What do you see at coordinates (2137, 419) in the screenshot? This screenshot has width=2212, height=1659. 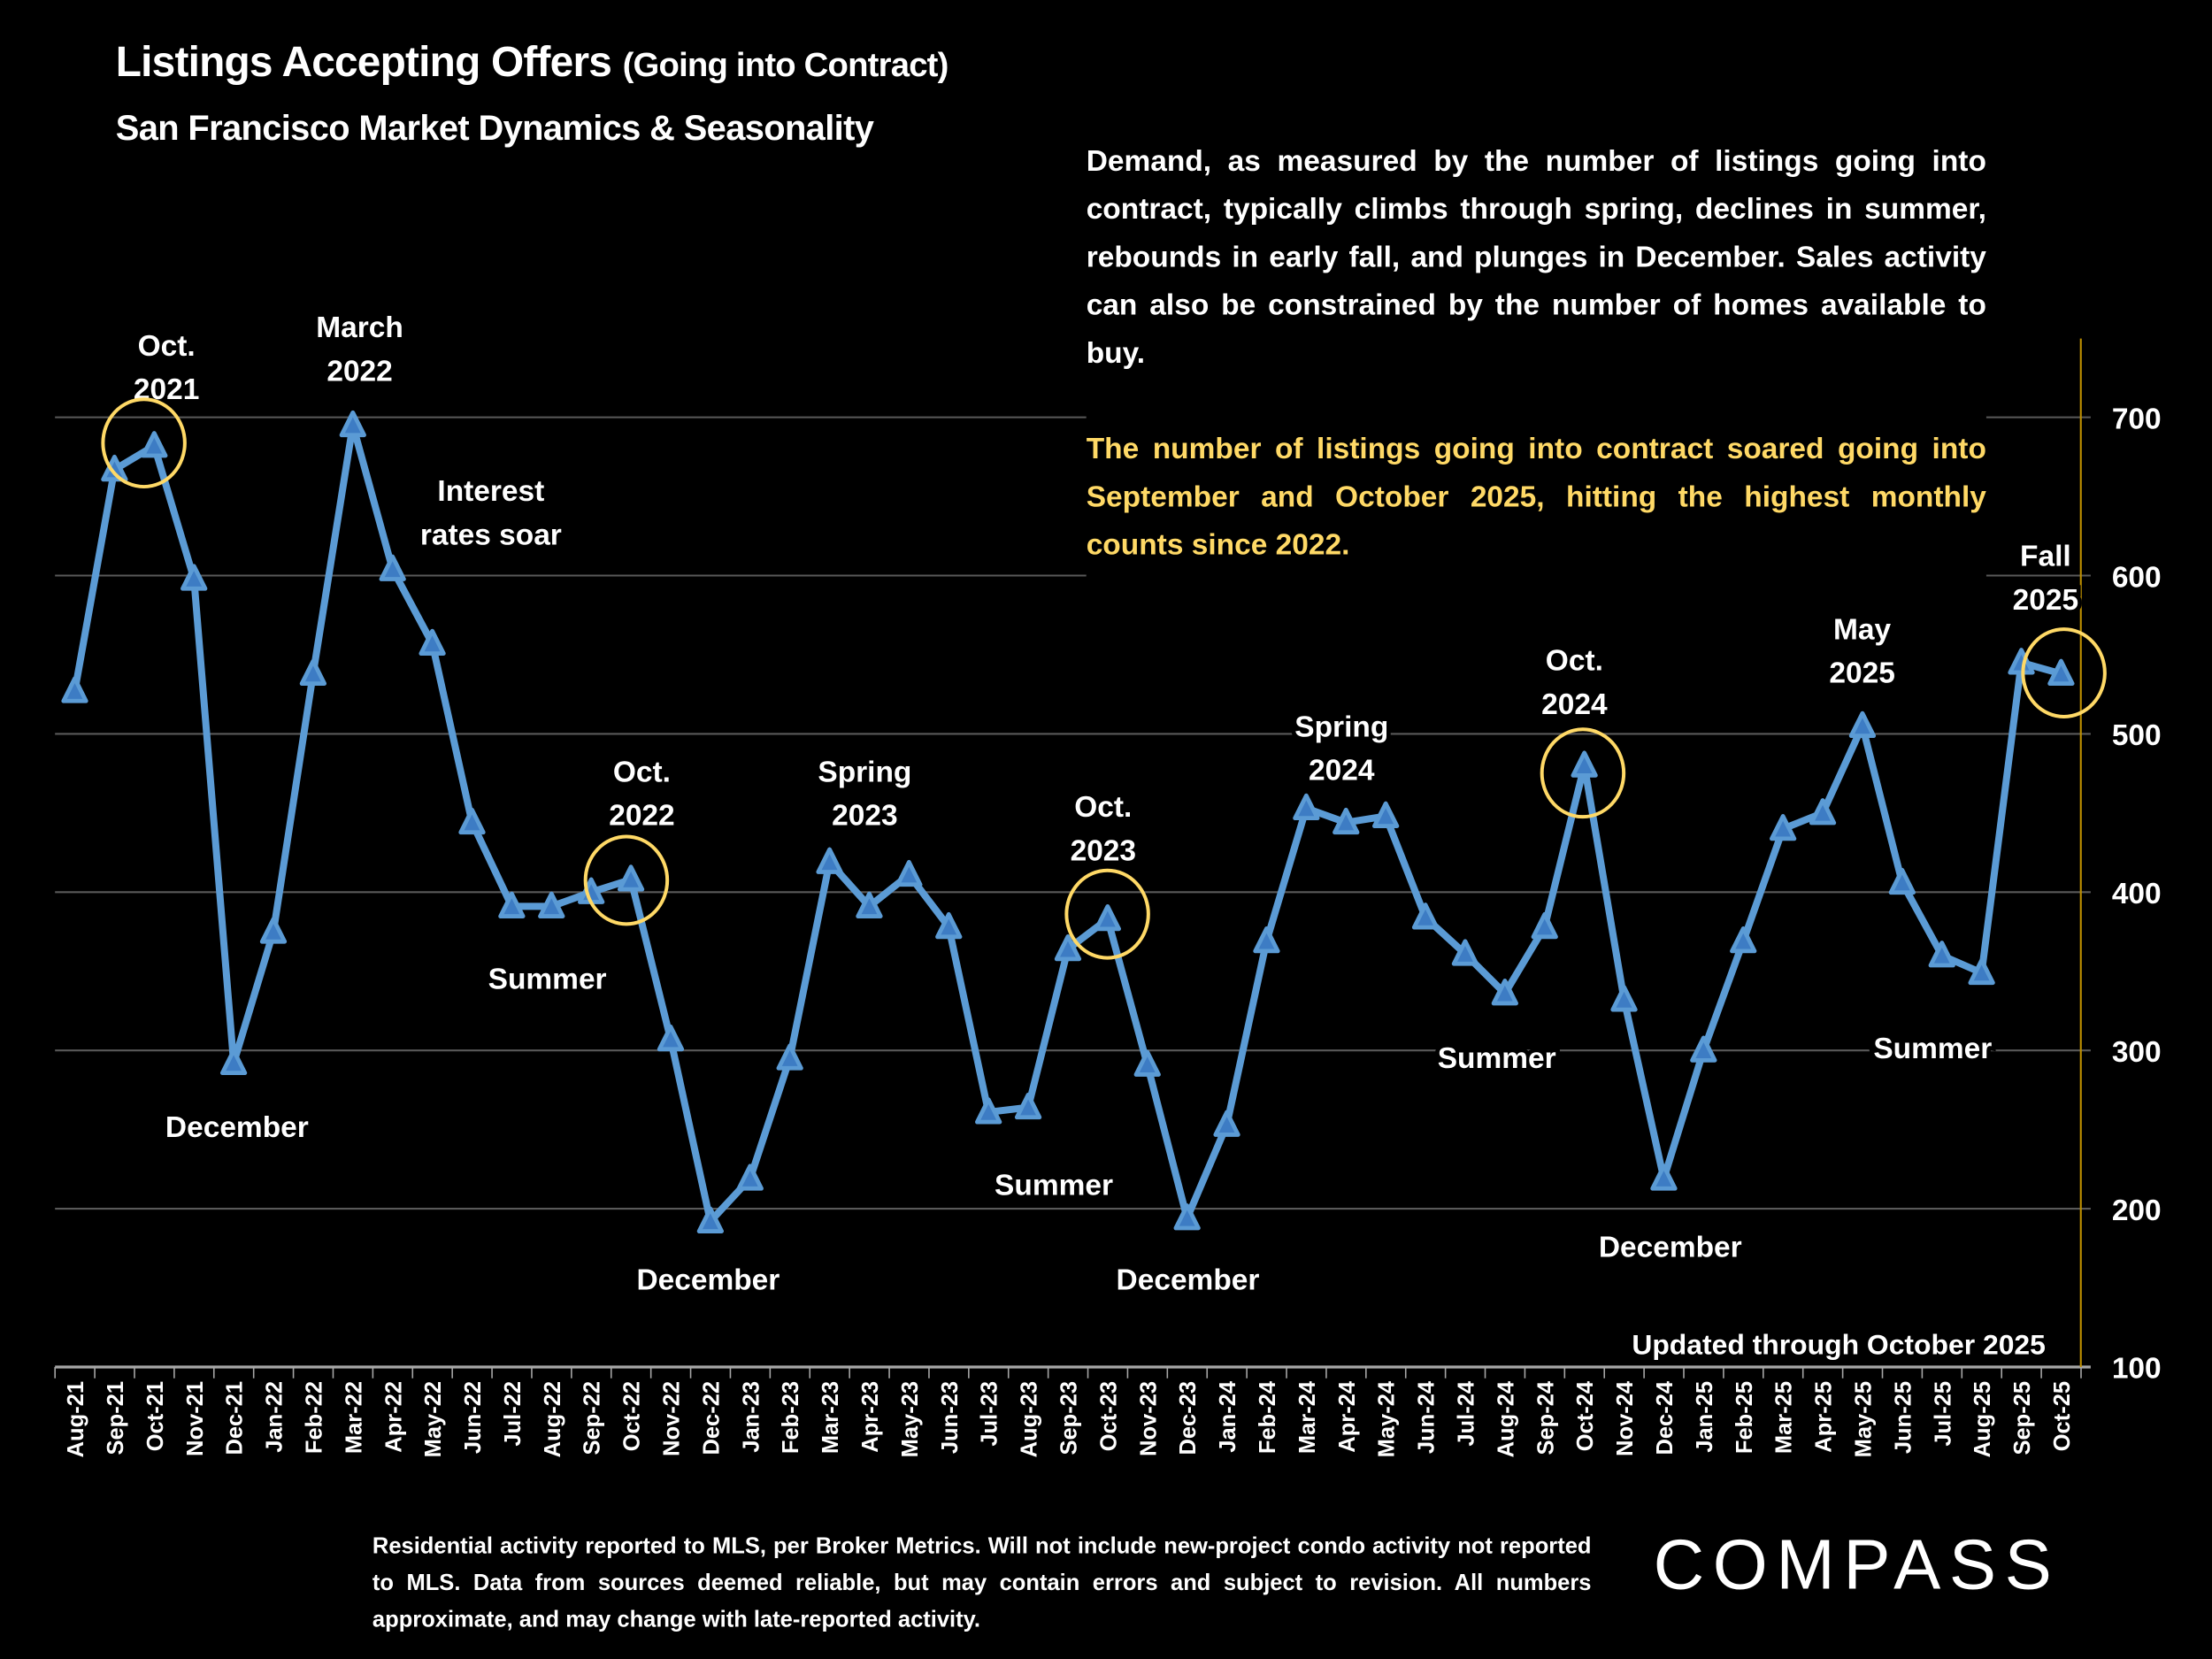 I see `y-tick-label: 700` at bounding box center [2137, 419].